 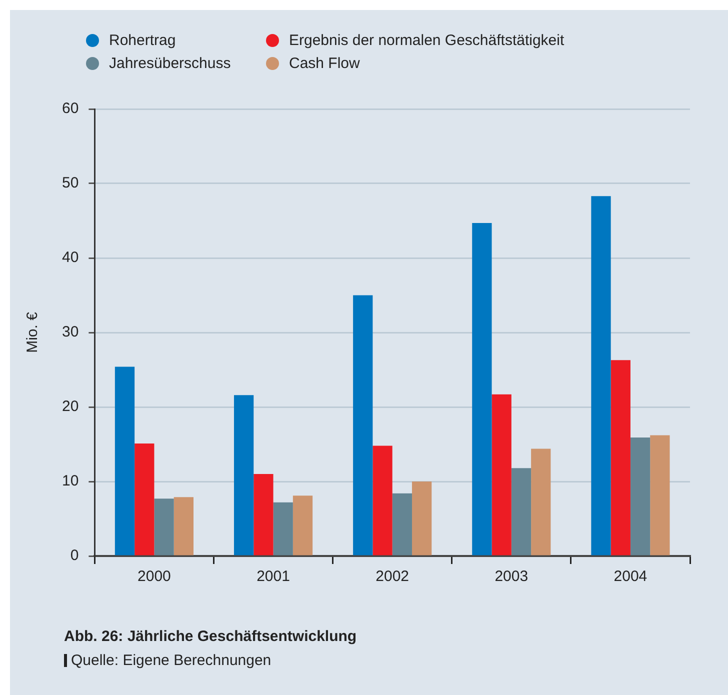 I want to click on caption: Abb. 26: Jährliche Geschäftsentwicklung, so click(x=210, y=636).